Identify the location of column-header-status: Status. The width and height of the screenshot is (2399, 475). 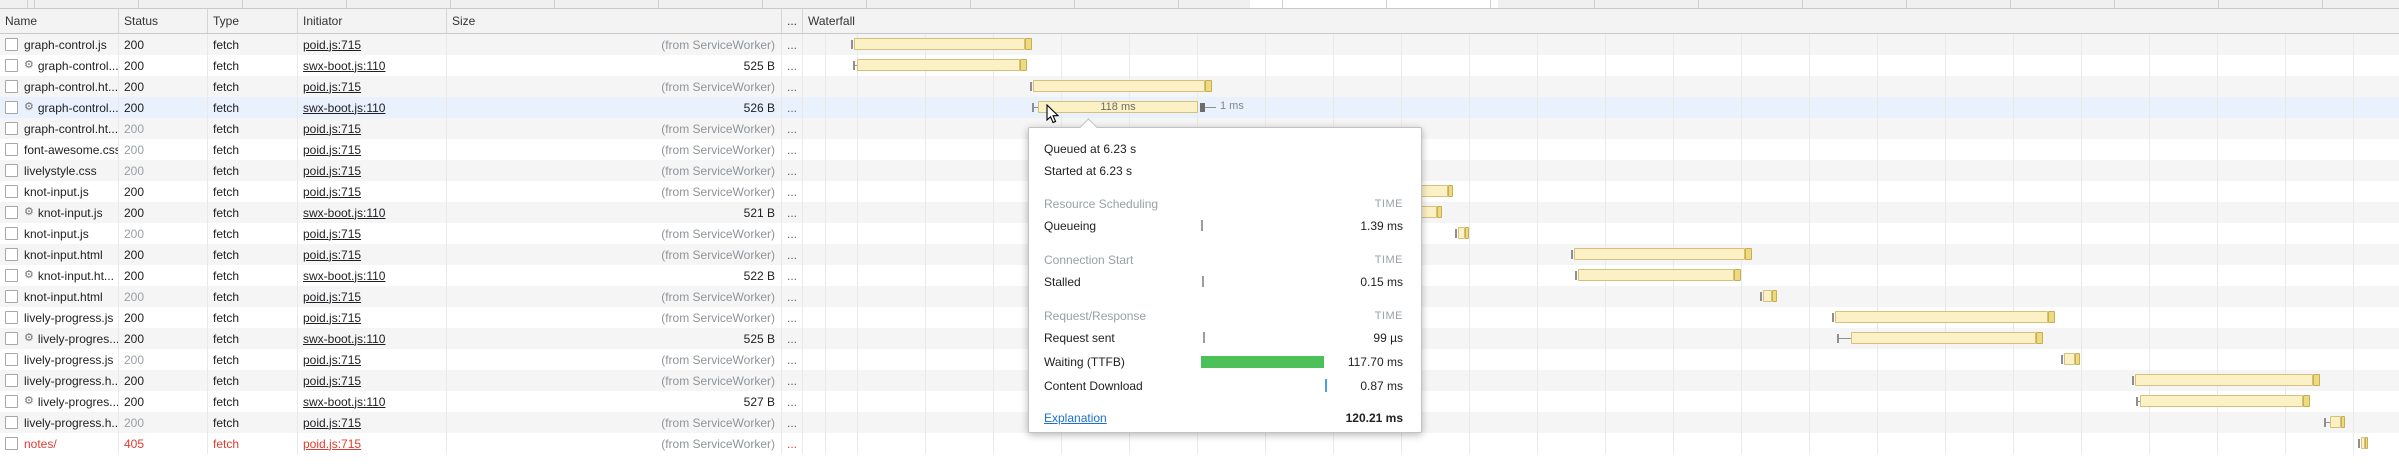
(163, 21).